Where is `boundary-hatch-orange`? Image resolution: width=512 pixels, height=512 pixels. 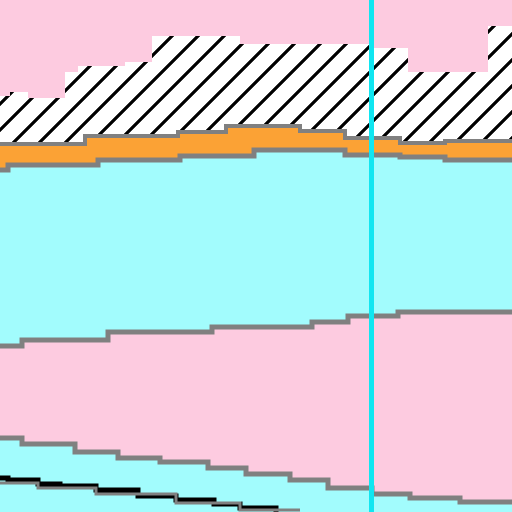 boundary-hatch-orange is located at coordinates (256, 135).